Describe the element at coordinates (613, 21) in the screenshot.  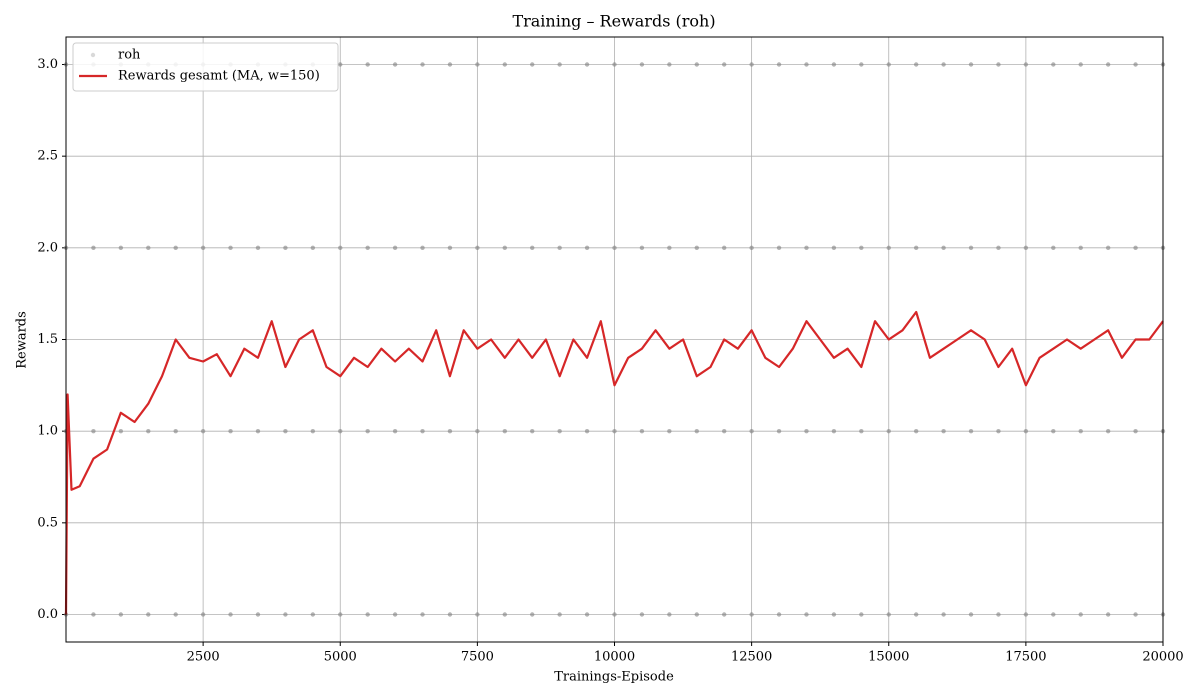
I see `chart-title: Training – Rewards (roh)` at that location.